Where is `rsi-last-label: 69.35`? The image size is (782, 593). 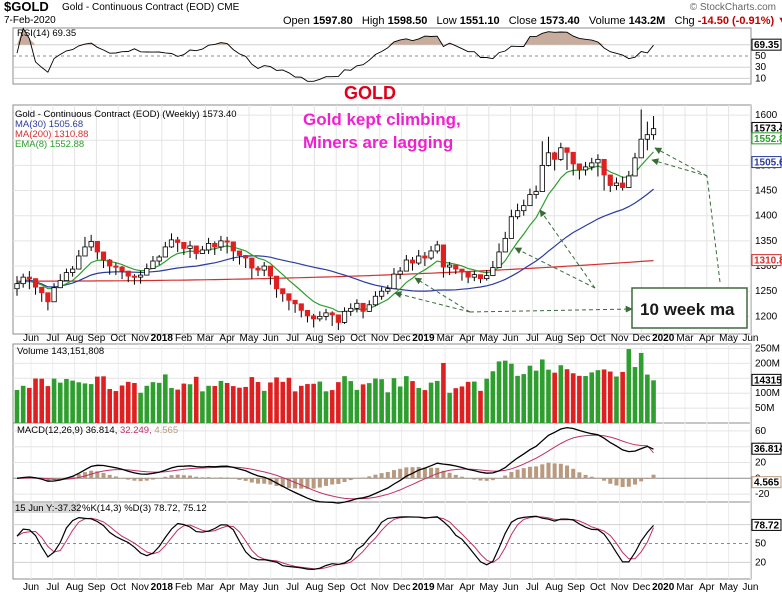 rsi-last-label: 69.35 is located at coordinates (766, 45).